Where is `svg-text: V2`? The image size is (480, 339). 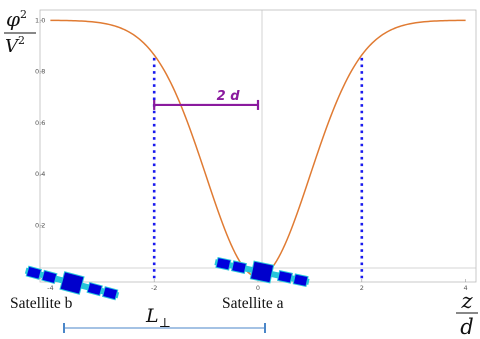 svg-text: V2 is located at coordinates (15, 45).